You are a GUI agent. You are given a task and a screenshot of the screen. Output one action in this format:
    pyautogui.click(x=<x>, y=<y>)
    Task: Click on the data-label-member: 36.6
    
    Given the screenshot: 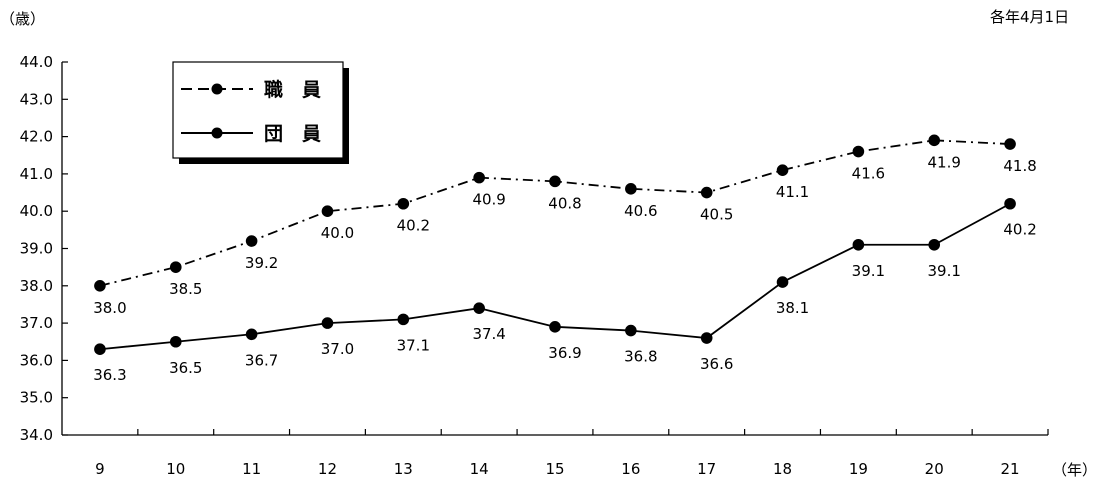 What is the action you would take?
    pyautogui.click(x=716, y=364)
    